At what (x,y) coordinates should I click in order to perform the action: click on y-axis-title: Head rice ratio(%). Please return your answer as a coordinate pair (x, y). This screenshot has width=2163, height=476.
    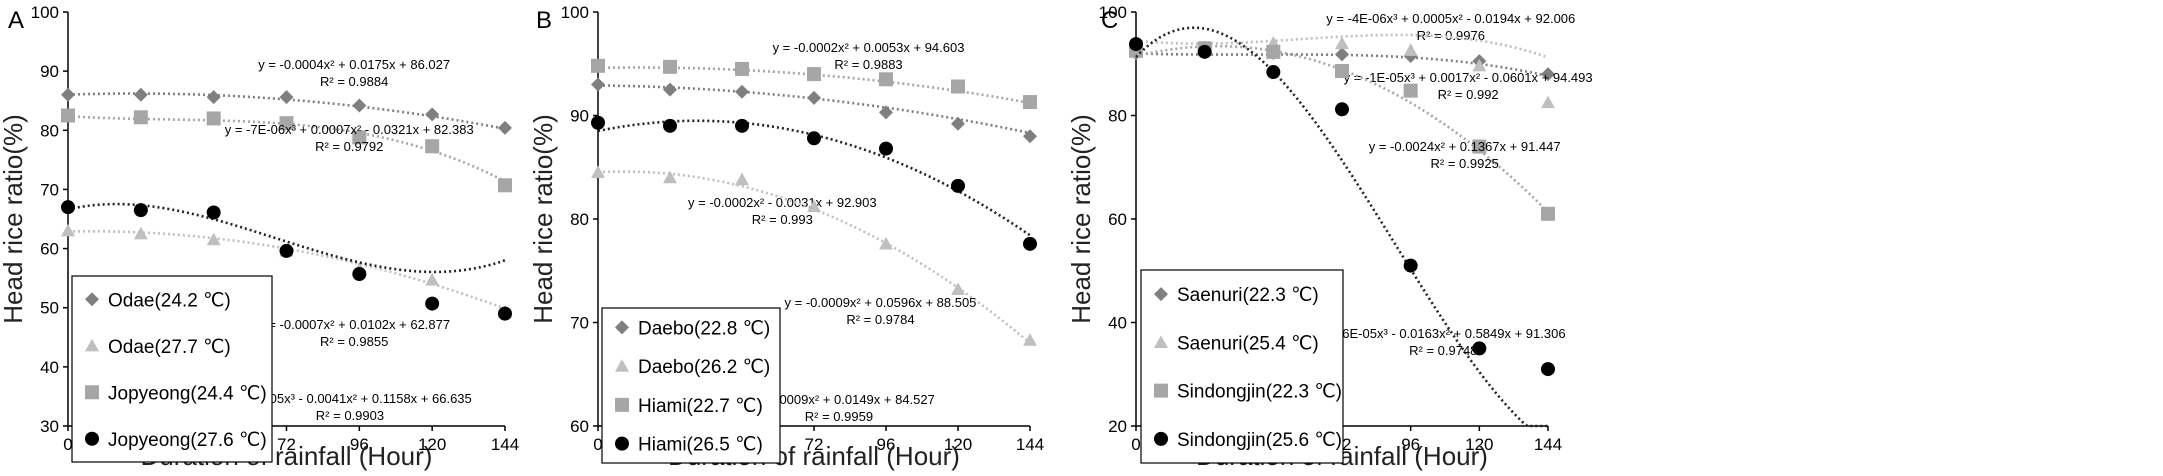
    Looking at the image, I should click on (1081, 219).